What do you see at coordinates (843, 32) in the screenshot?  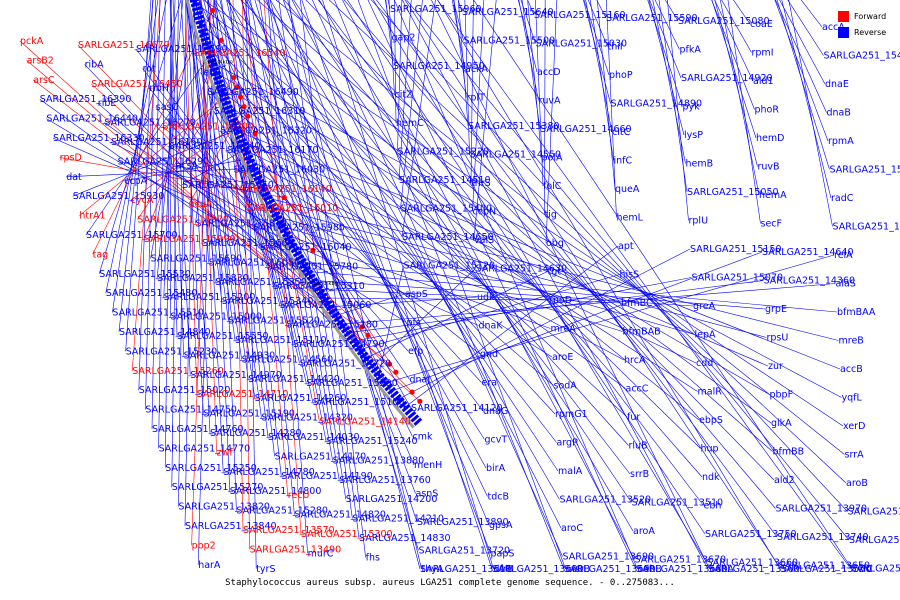 I see `legend-swatch-reverse` at bounding box center [843, 32].